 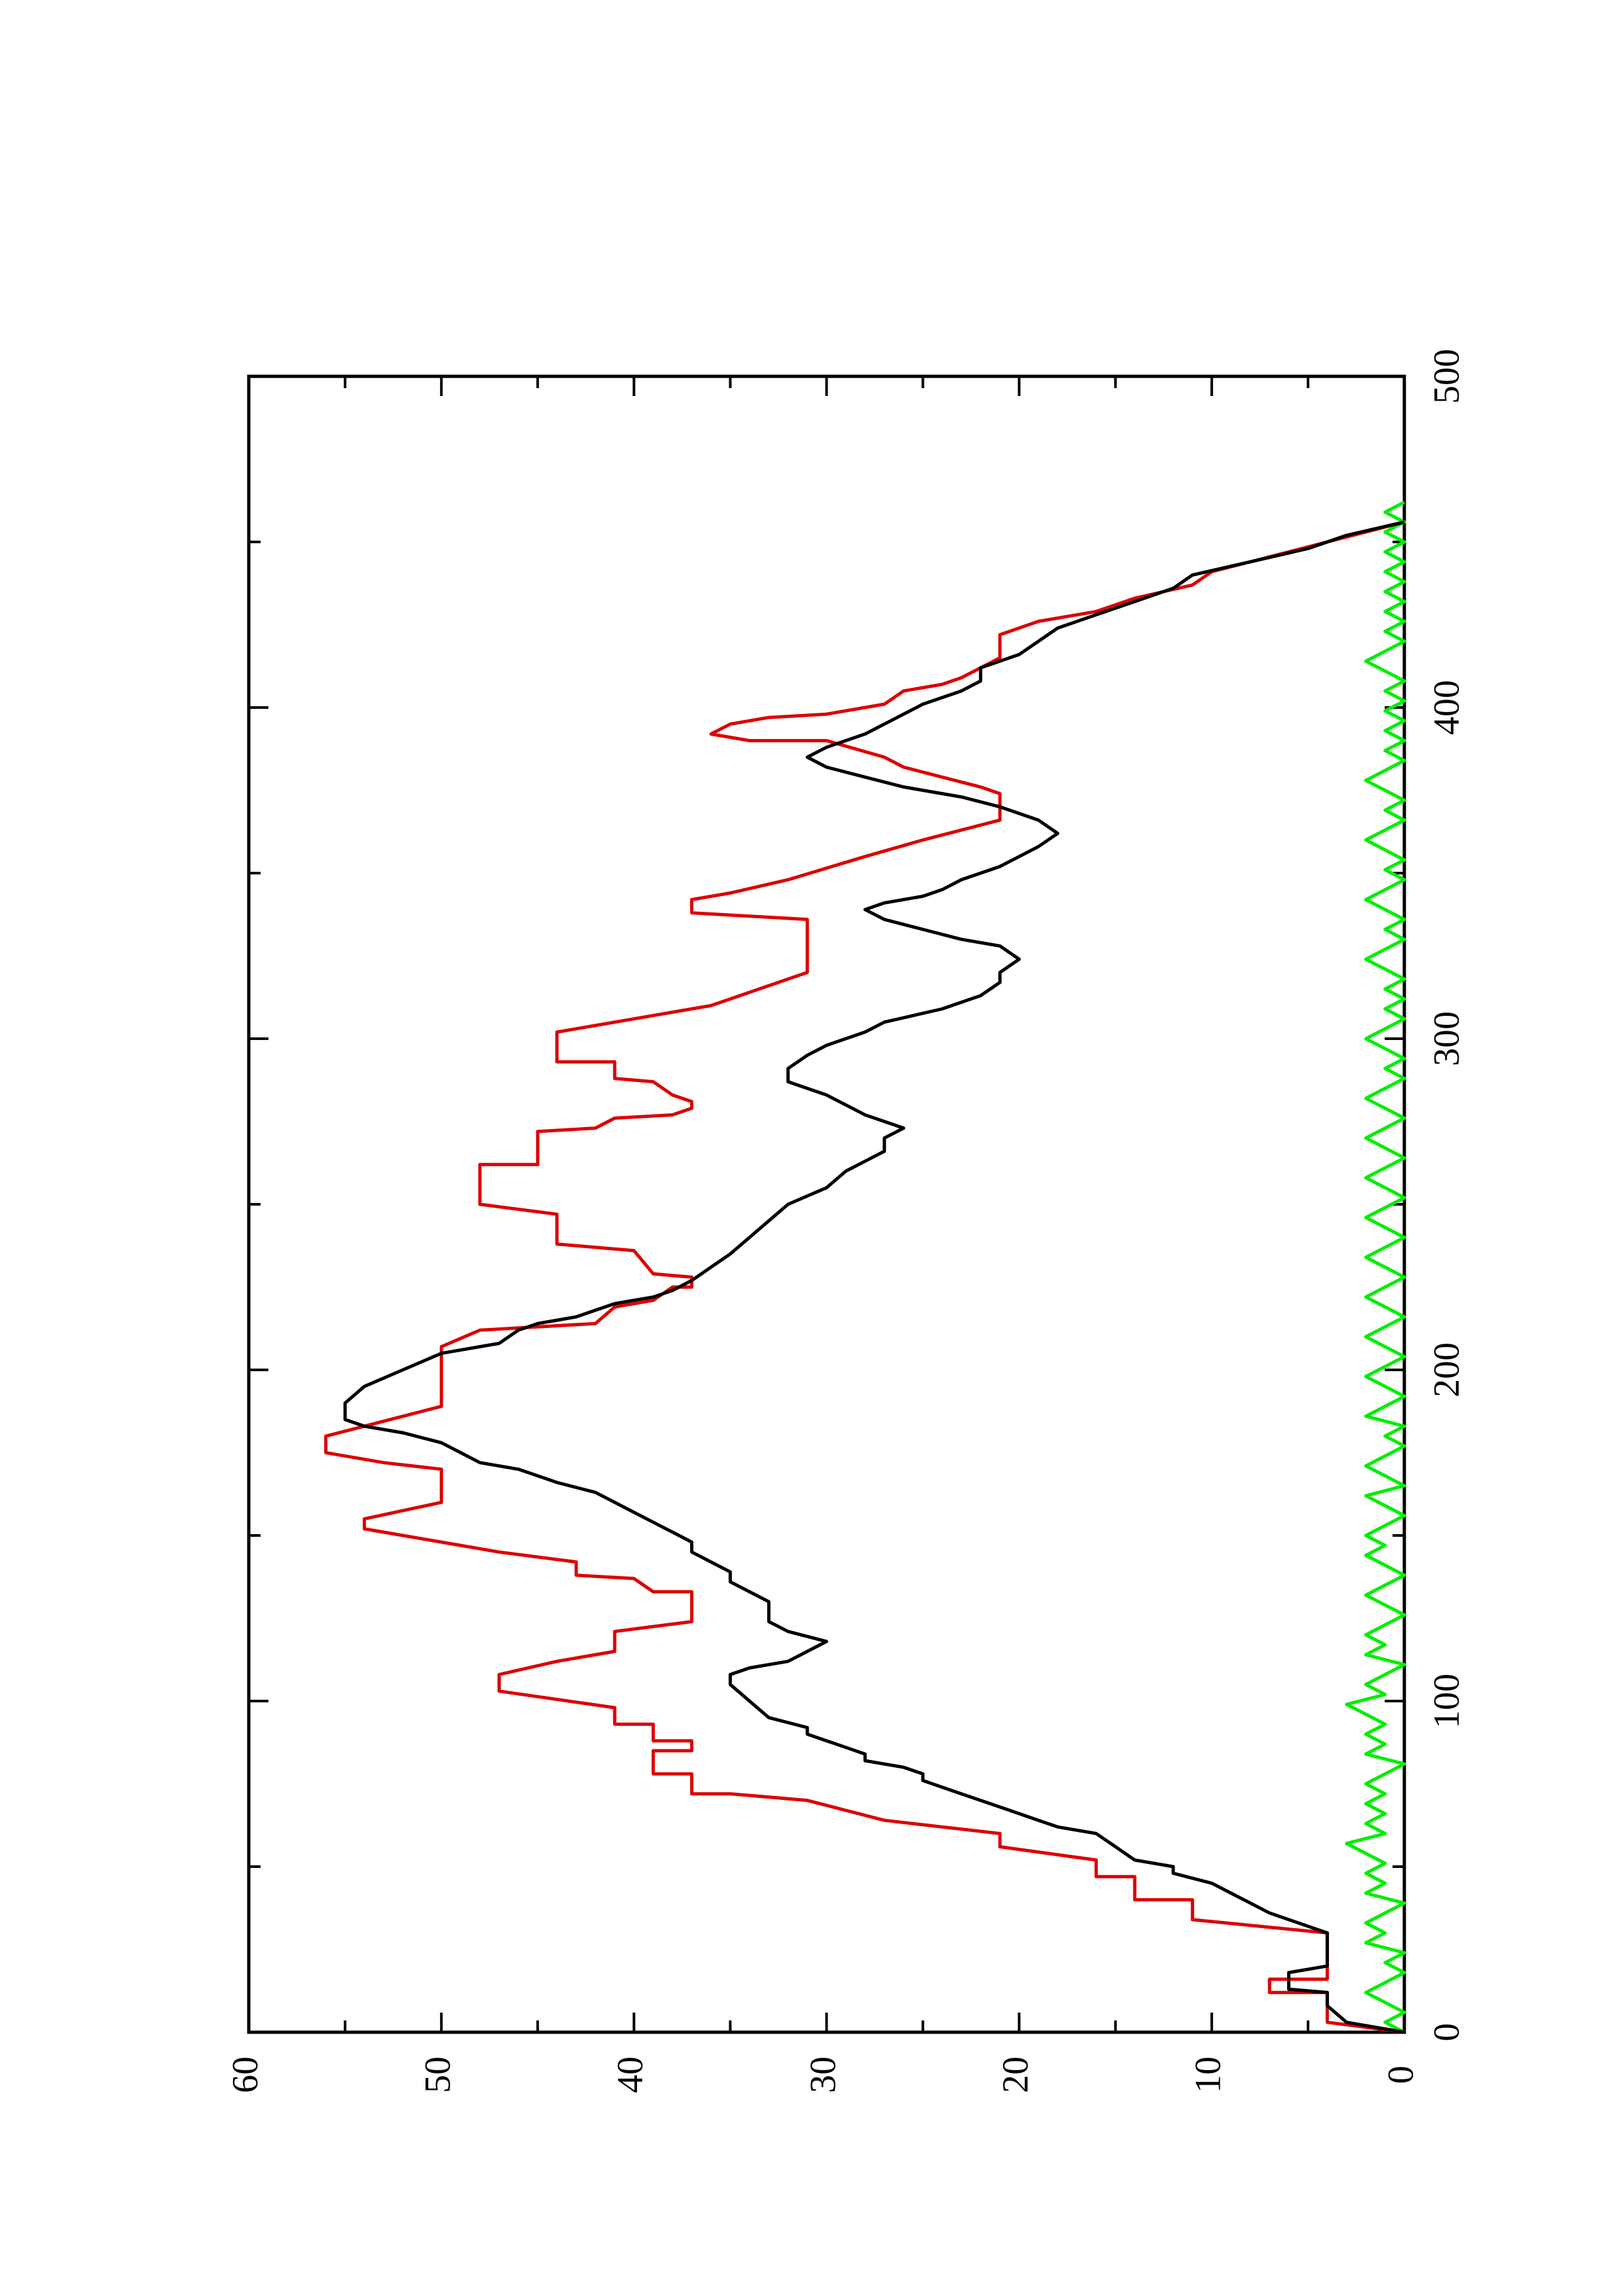 I want to click on x-tick-label: 500, so click(x=1447, y=376).